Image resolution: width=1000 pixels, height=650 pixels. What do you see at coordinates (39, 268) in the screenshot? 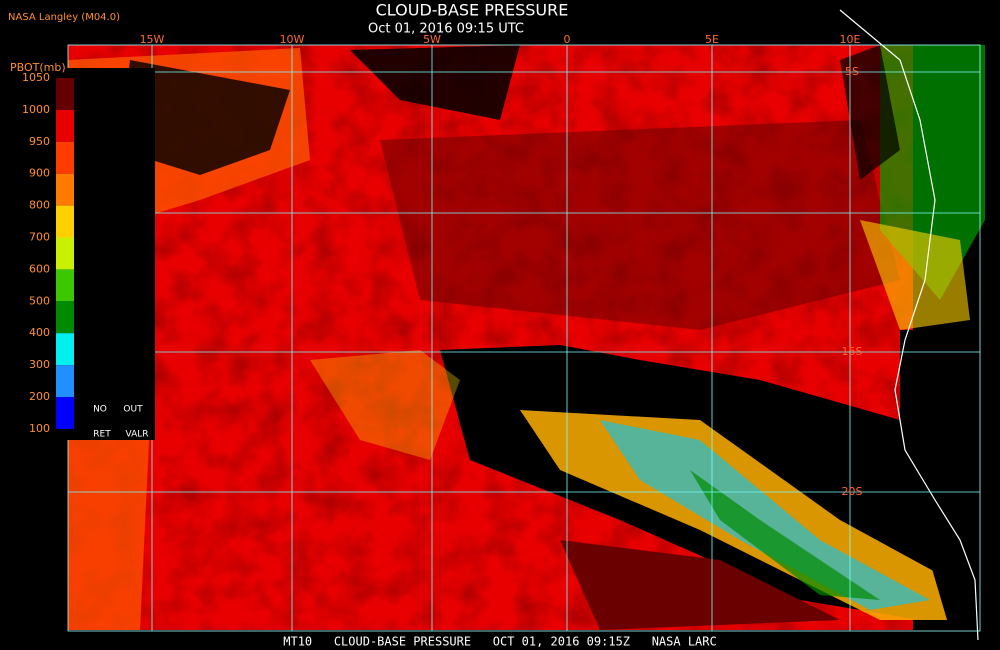
I see `colorbar-tick-label: 600` at bounding box center [39, 268].